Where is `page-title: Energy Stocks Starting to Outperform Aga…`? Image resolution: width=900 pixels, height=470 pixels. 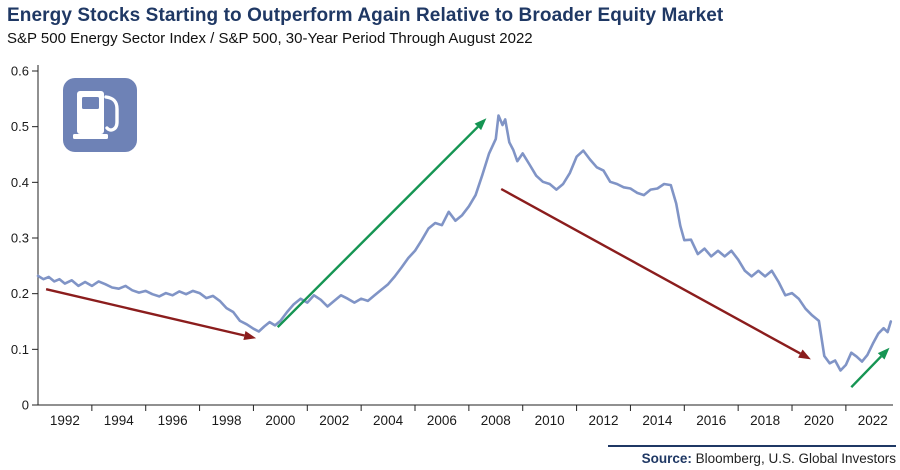 page-title: Energy Stocks Starting to Outperform Aga… is located at coordinates (365, 15).